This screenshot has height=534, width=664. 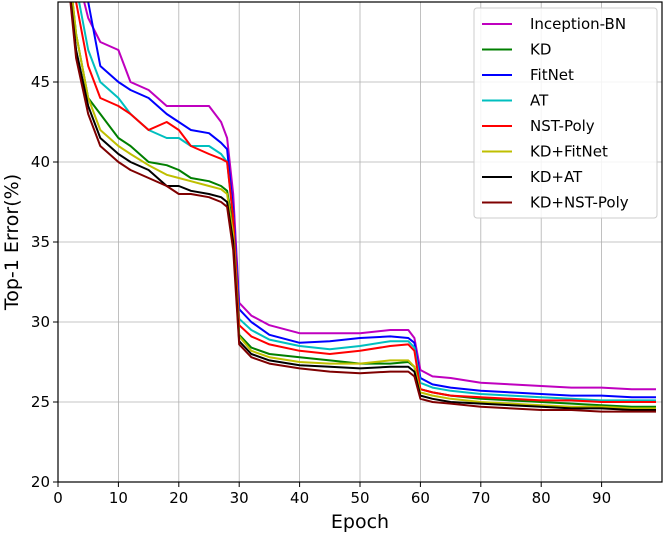 I want to click on x-tick-label: 20, so click(x=178, y=498).